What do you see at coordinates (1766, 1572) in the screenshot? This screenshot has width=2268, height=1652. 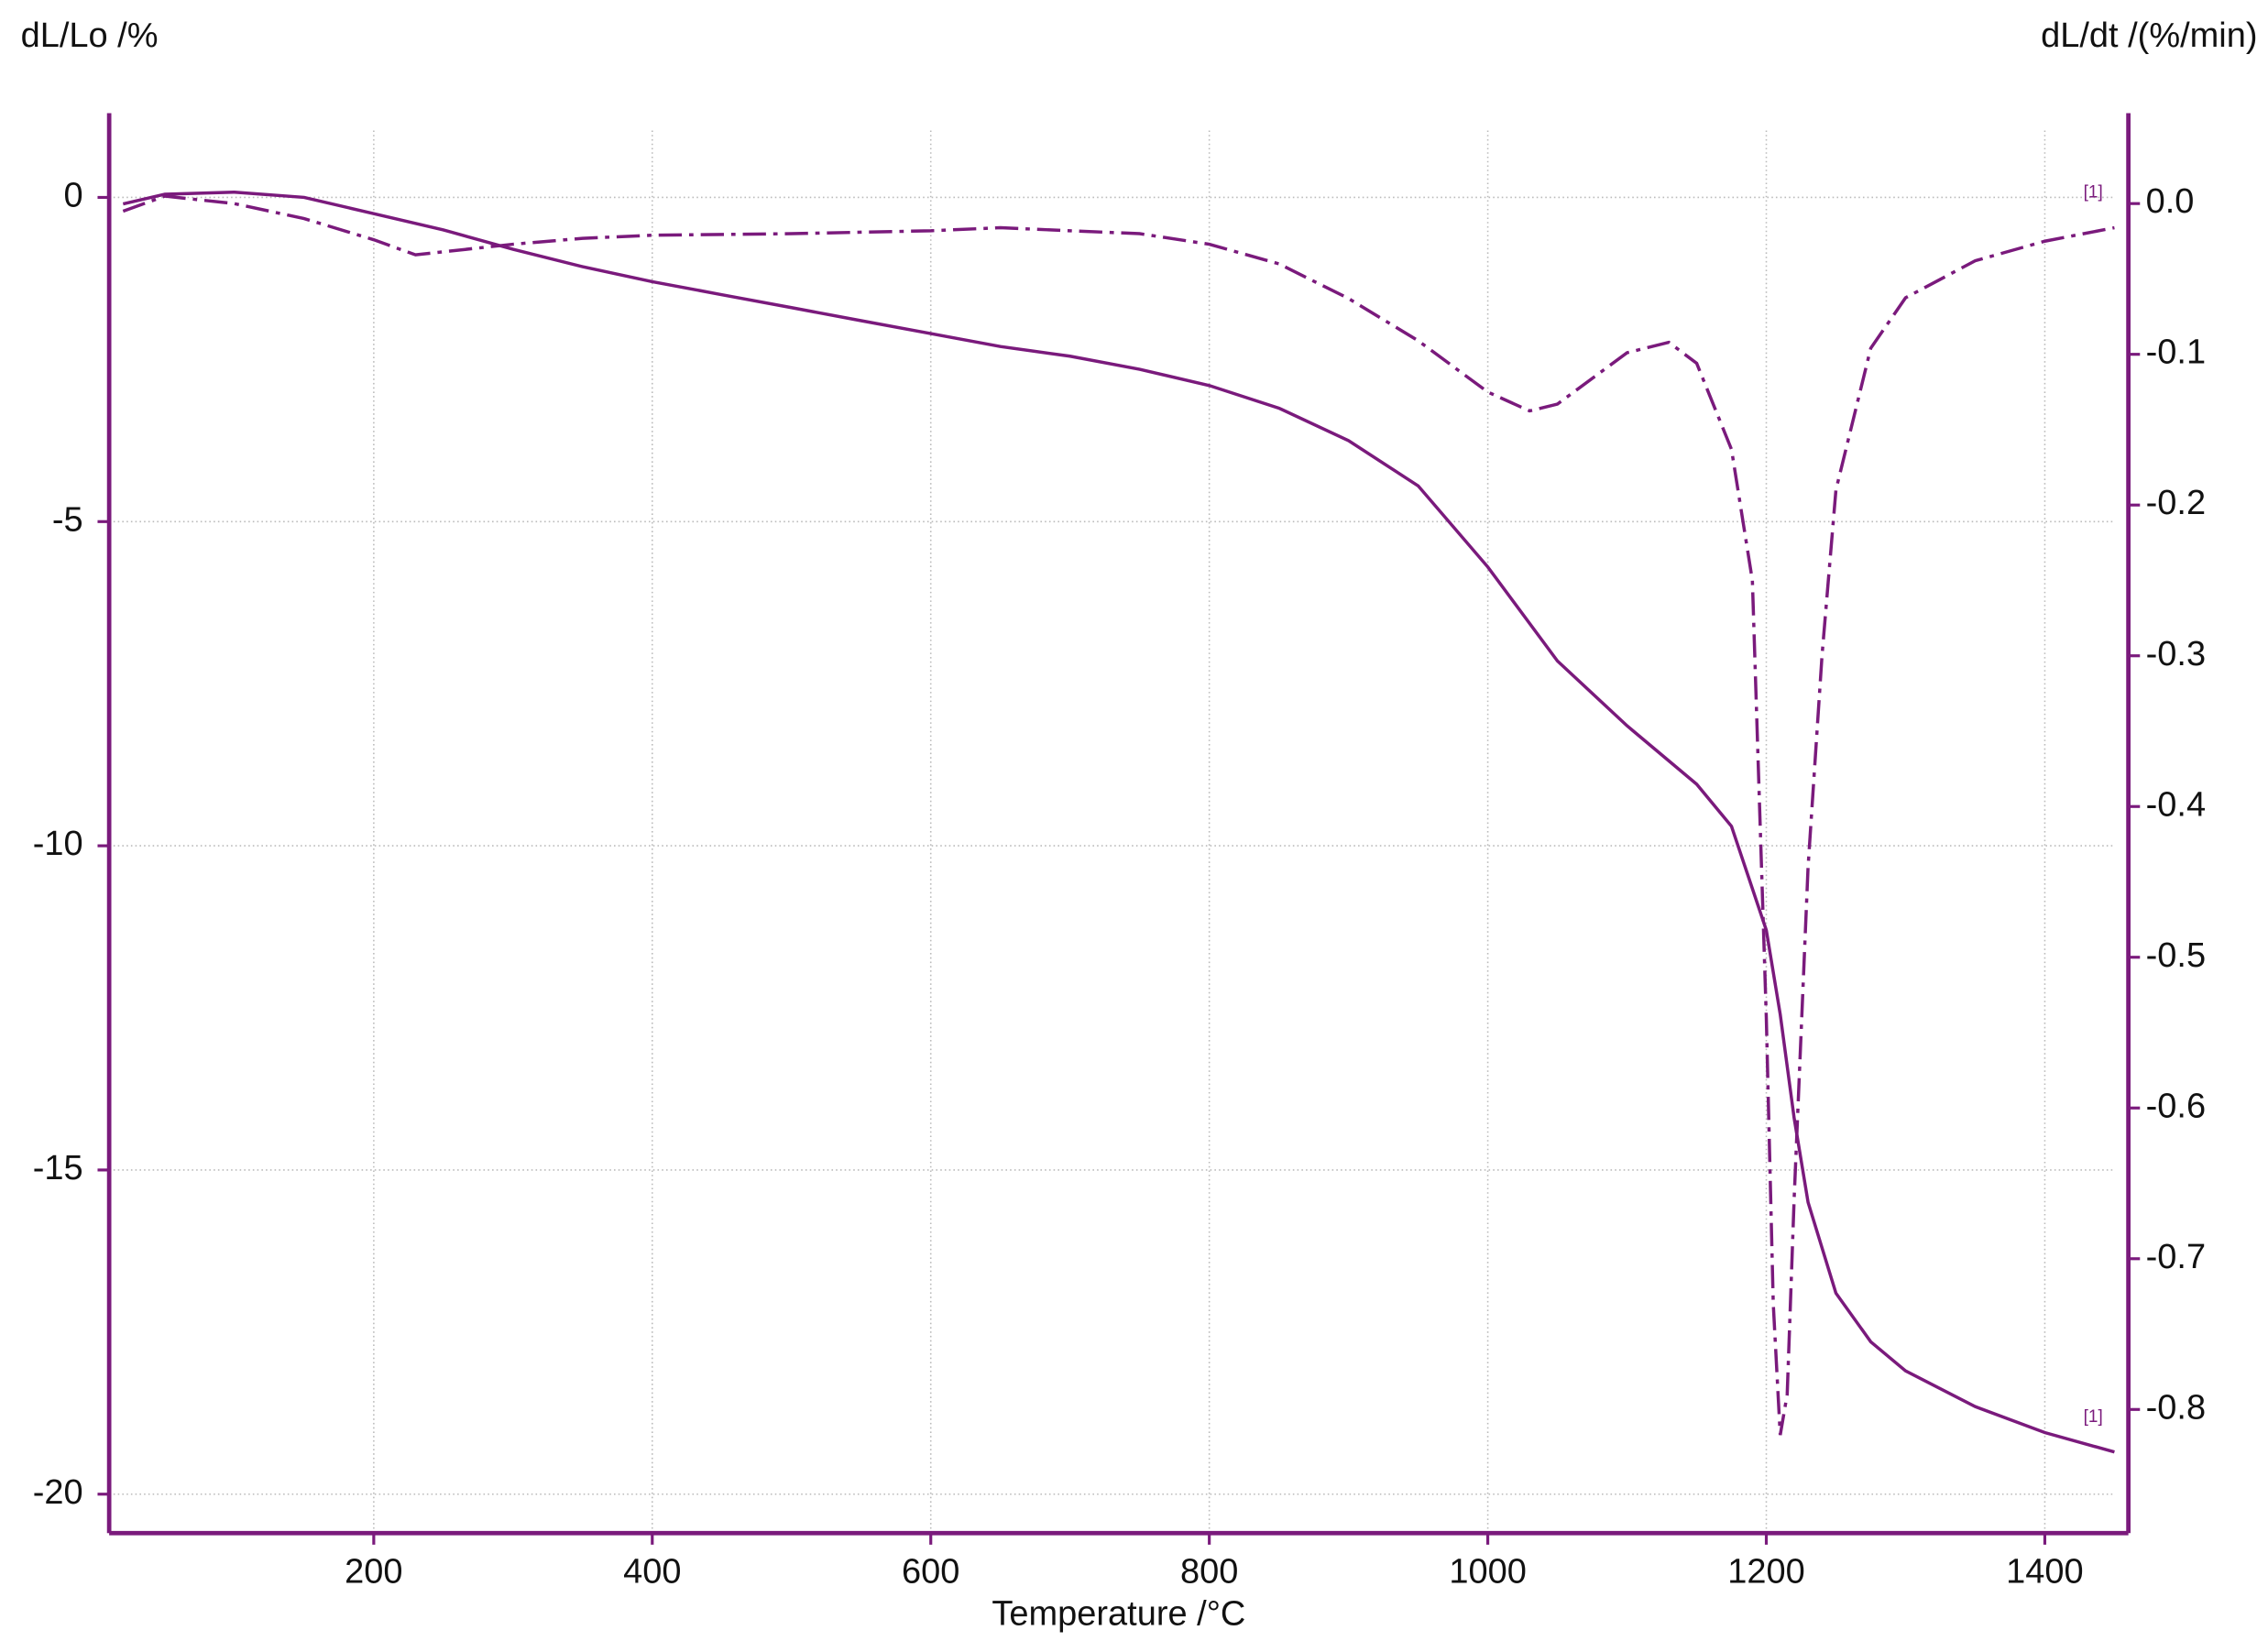 I see `x-tick-label: 1200` at bounding box center [1766, 1572].